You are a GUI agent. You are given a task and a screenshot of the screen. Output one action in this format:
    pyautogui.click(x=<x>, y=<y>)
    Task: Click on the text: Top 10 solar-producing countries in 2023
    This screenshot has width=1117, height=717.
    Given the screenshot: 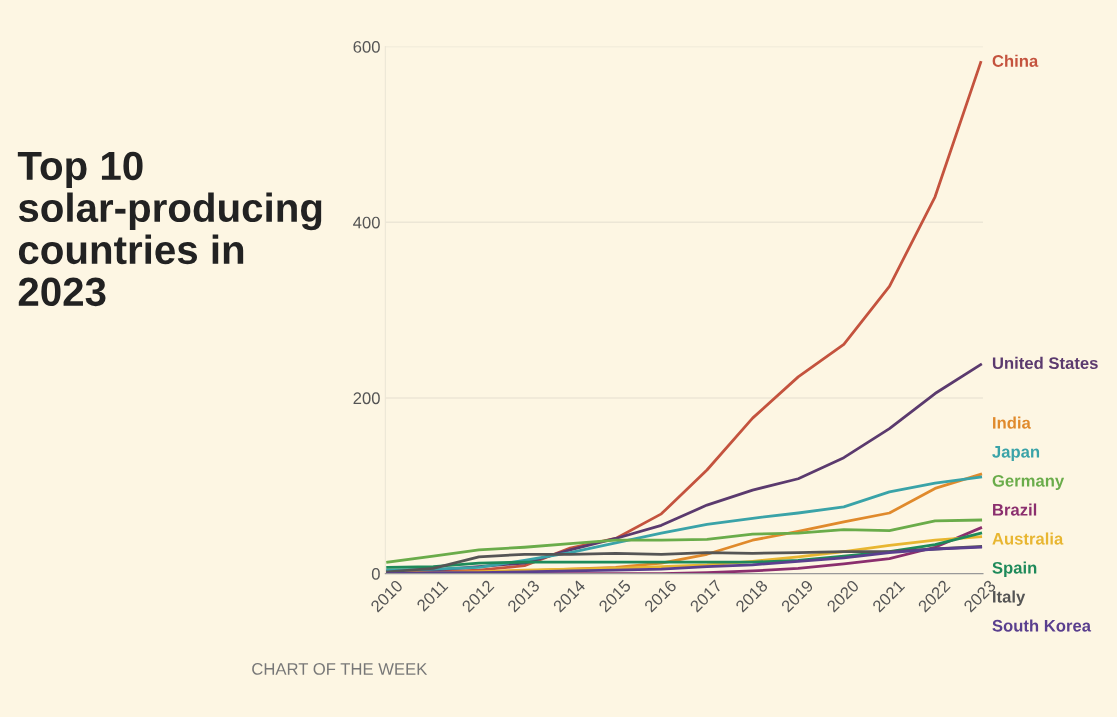 What is the action you would take?
    pyautogui.click(x=169, y=229)
    